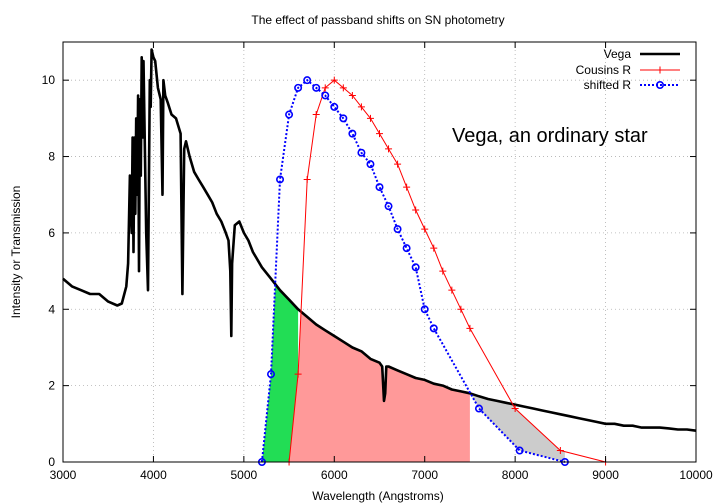  I want to click on y-axis-label: Intensity or Transmission, so click(16, 252).